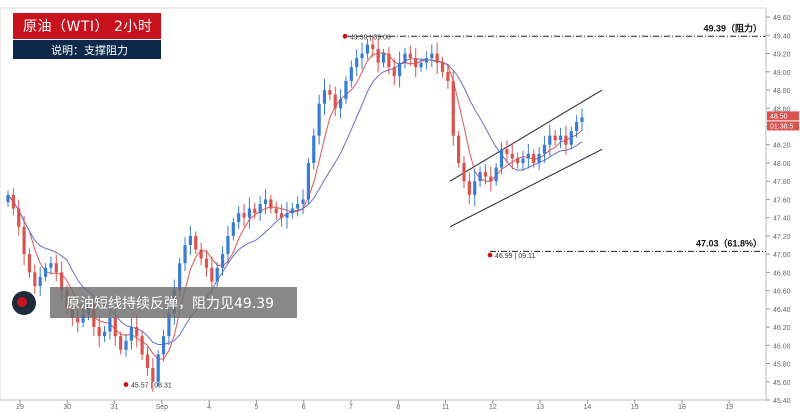 This screenshot has width=800, height=412. I want to click on y-tick-label: 47.20, so click(782, 237).